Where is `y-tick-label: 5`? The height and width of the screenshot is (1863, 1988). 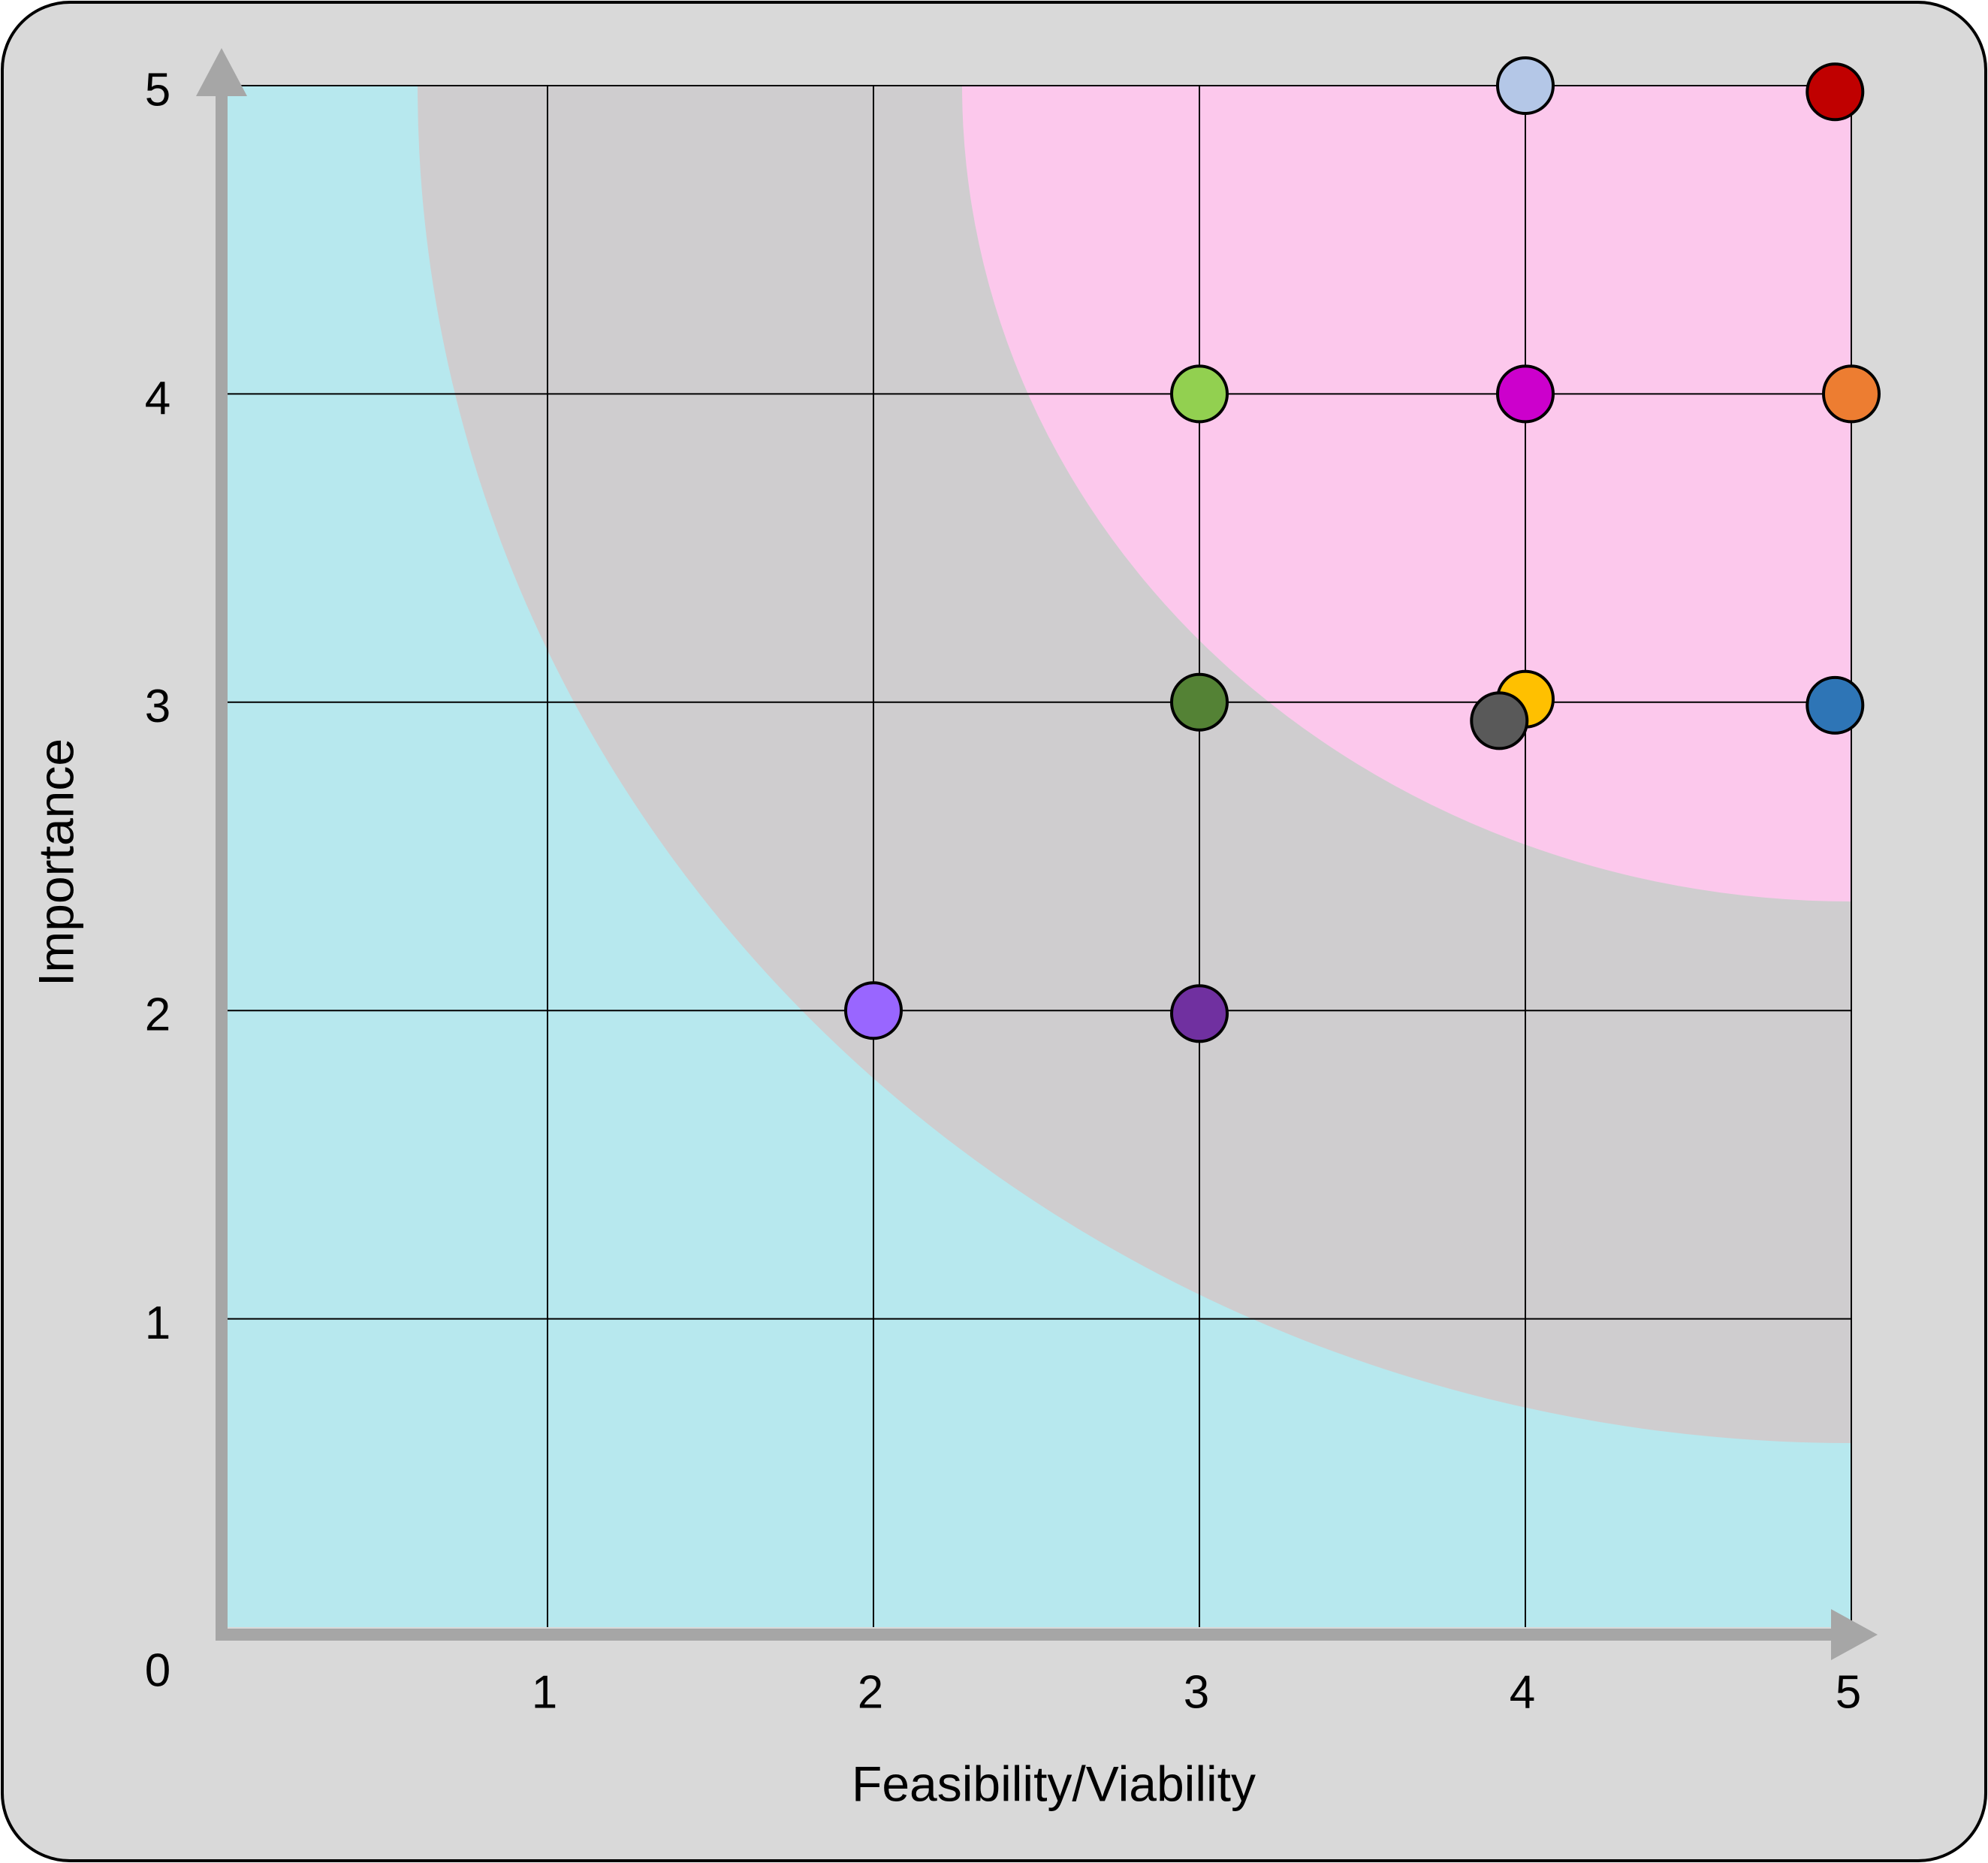 y-tick-label: 5 is located at coordinates (157, 90).